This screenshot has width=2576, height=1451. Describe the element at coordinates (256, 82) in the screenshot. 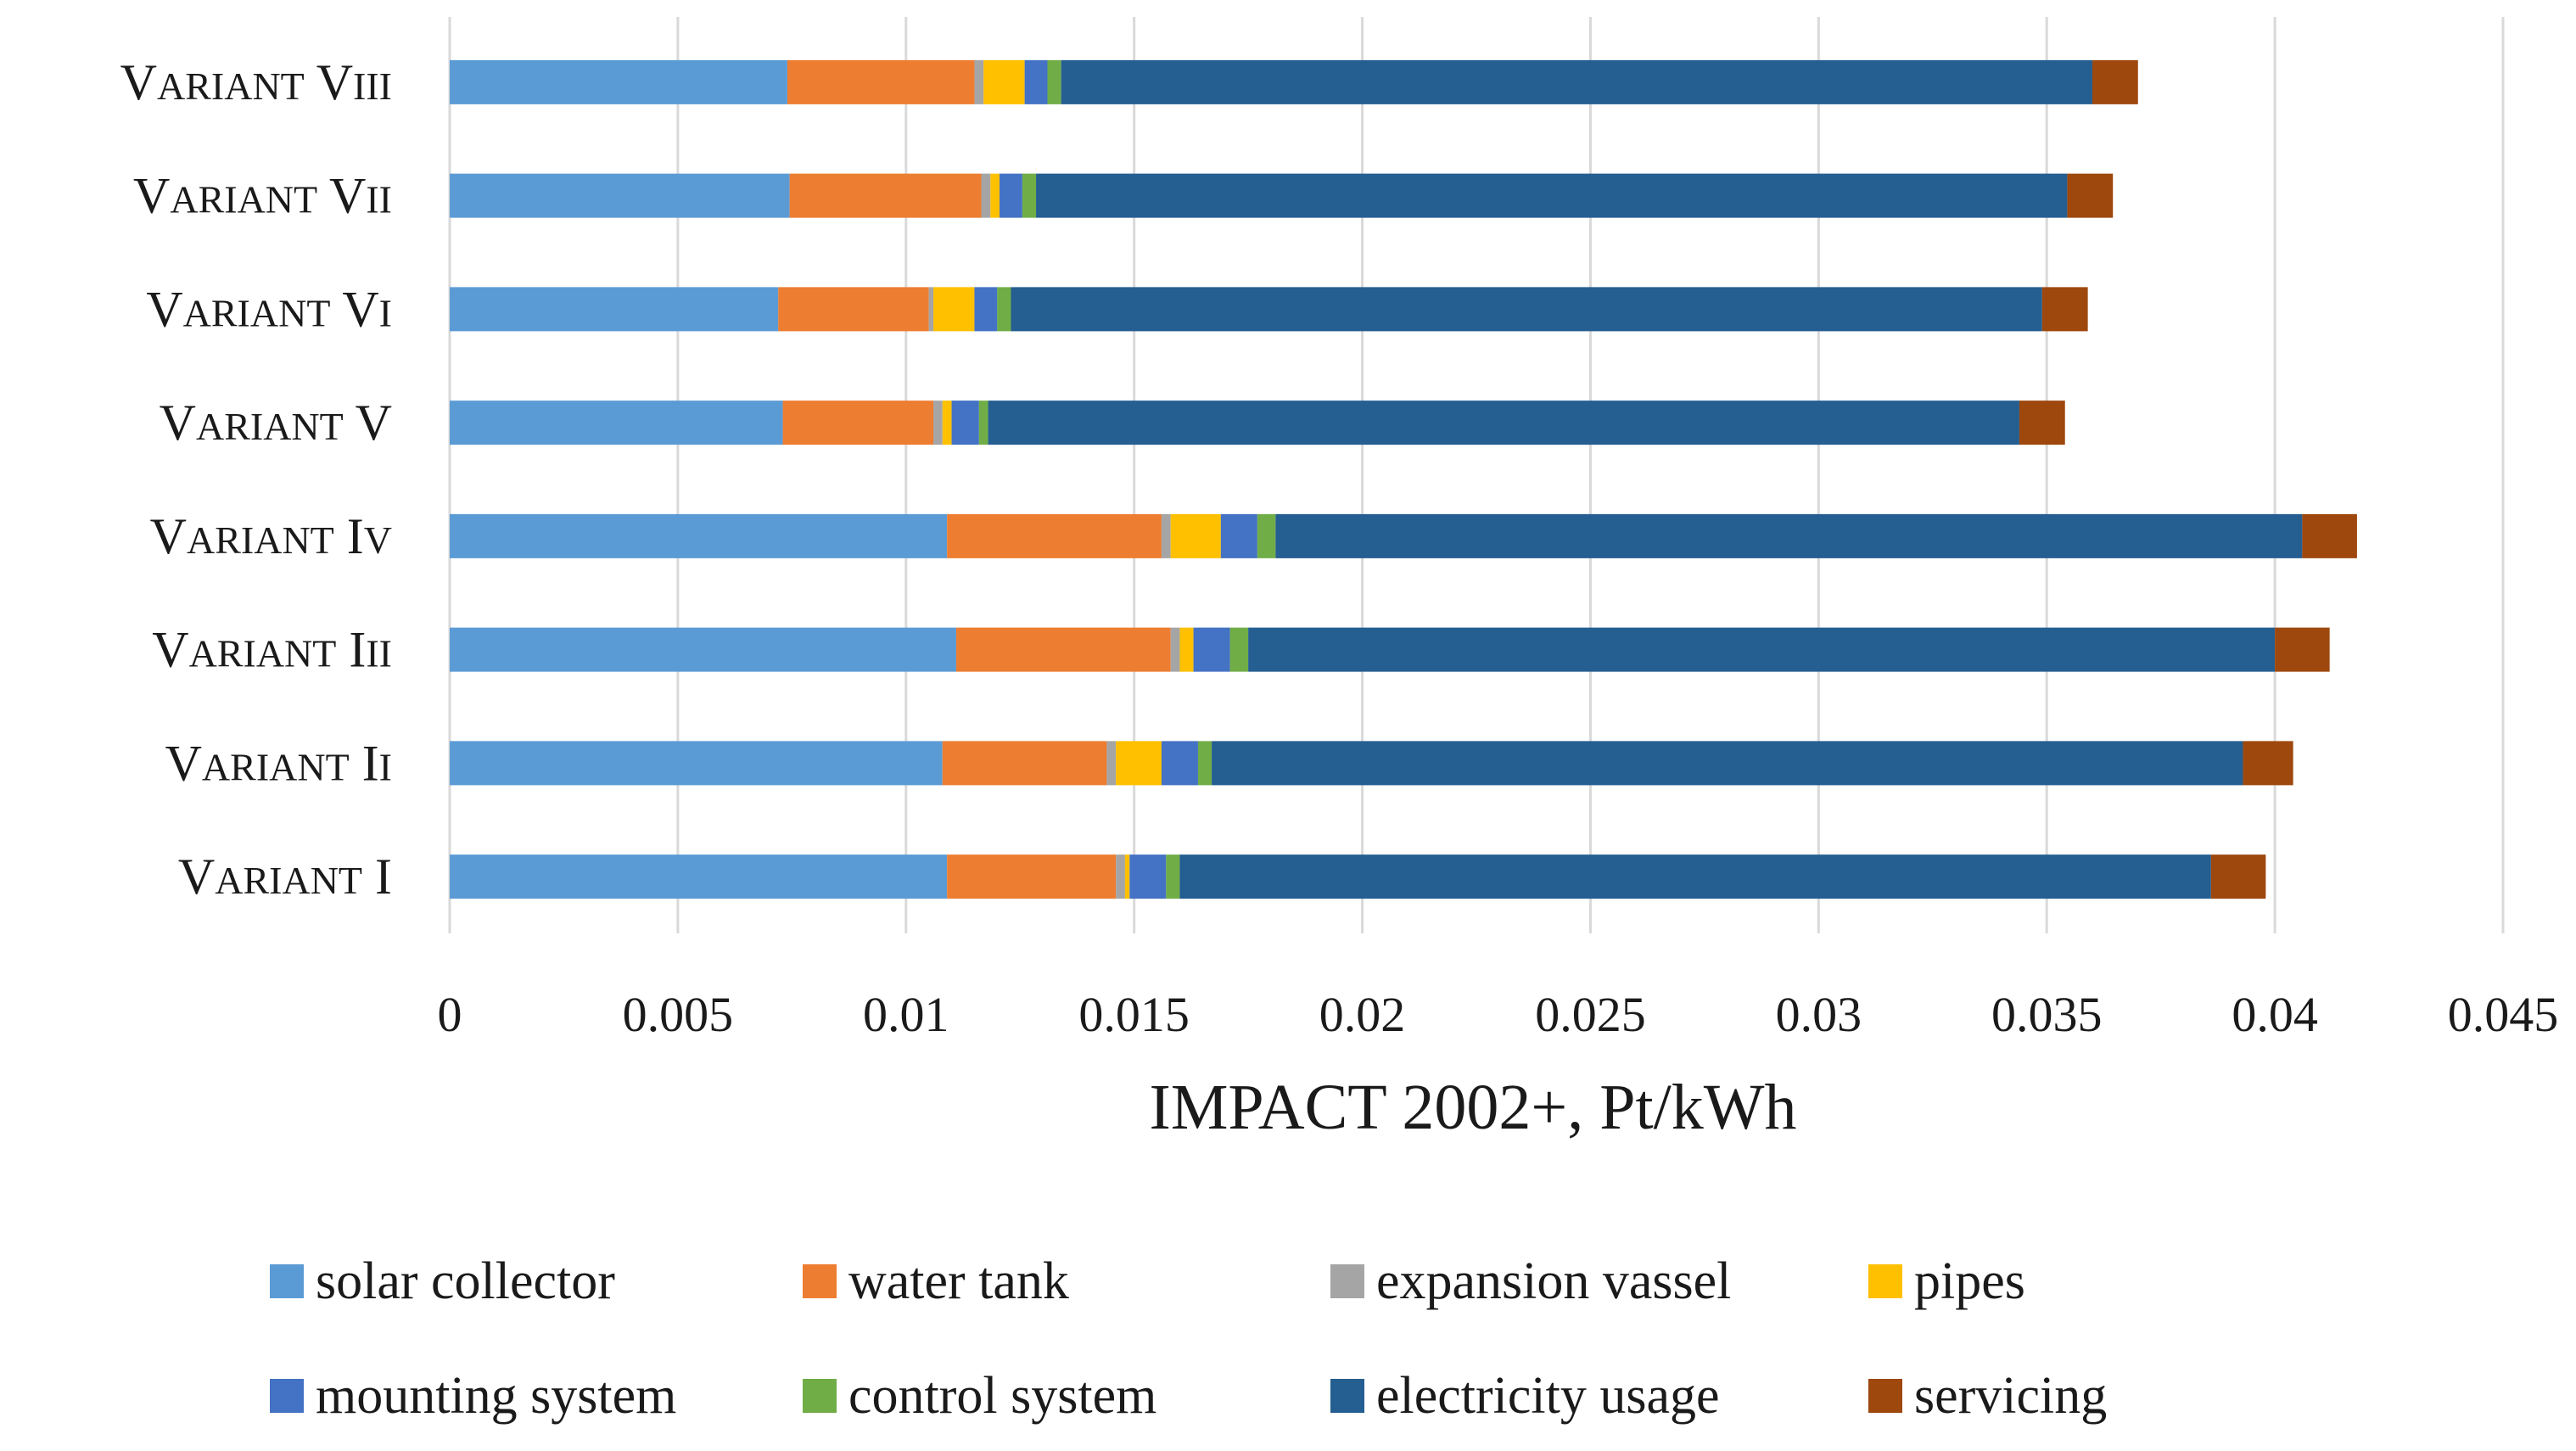

I see `category-label: VARIANT VIII` at that location.